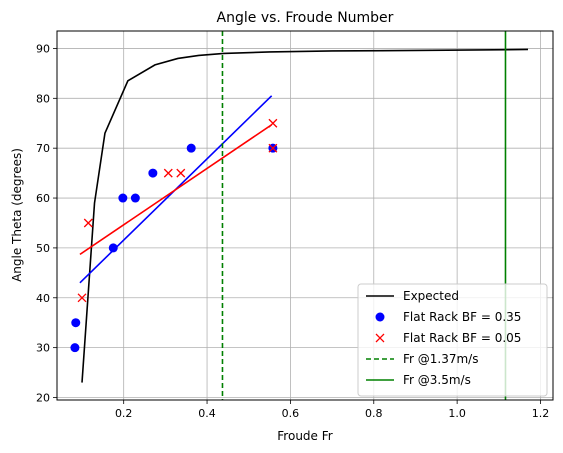 The image size is (563, 453). What do you see at coordinates (207, 413) in the screenshot?
I see `x-tick-label: 0.4` at bounding box center [207, 413].